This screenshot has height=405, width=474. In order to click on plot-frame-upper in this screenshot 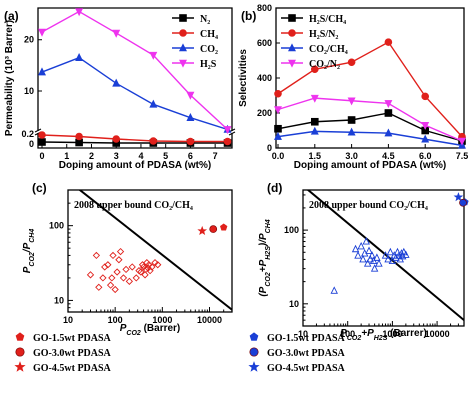, I will do `click(135, 69)`.